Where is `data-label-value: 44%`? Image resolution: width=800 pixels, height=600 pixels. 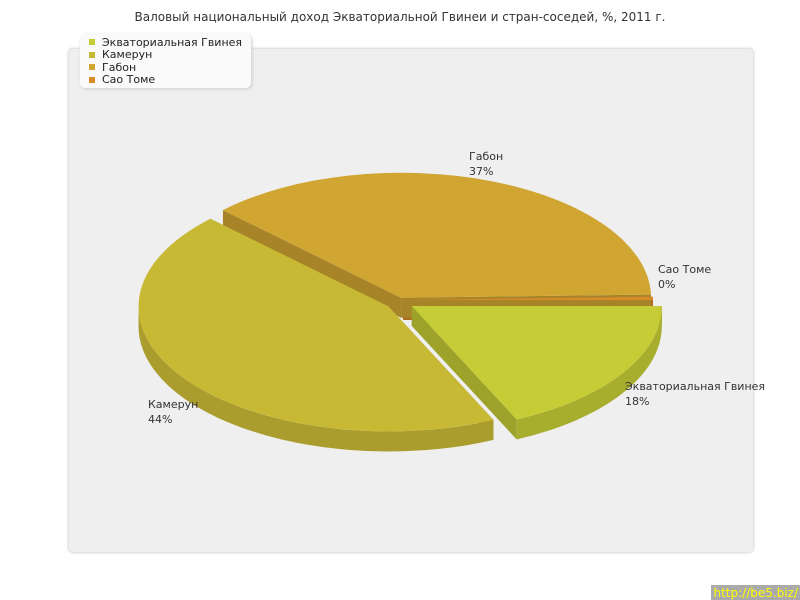
data-label-value: 44% is located at coordinates (160, 419).